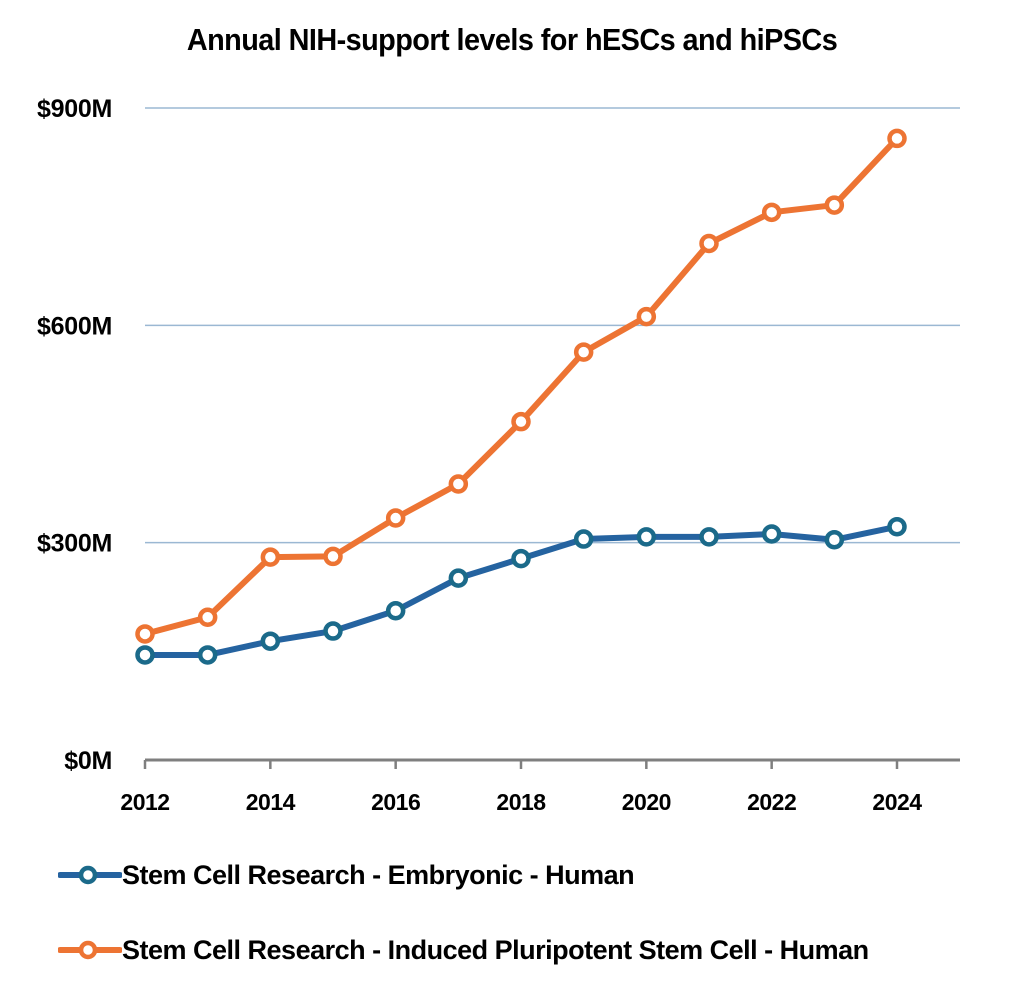  Describe the element at coordinates (144, 802) in the screenshot. I see `x-tick-label: 2012` at that location.